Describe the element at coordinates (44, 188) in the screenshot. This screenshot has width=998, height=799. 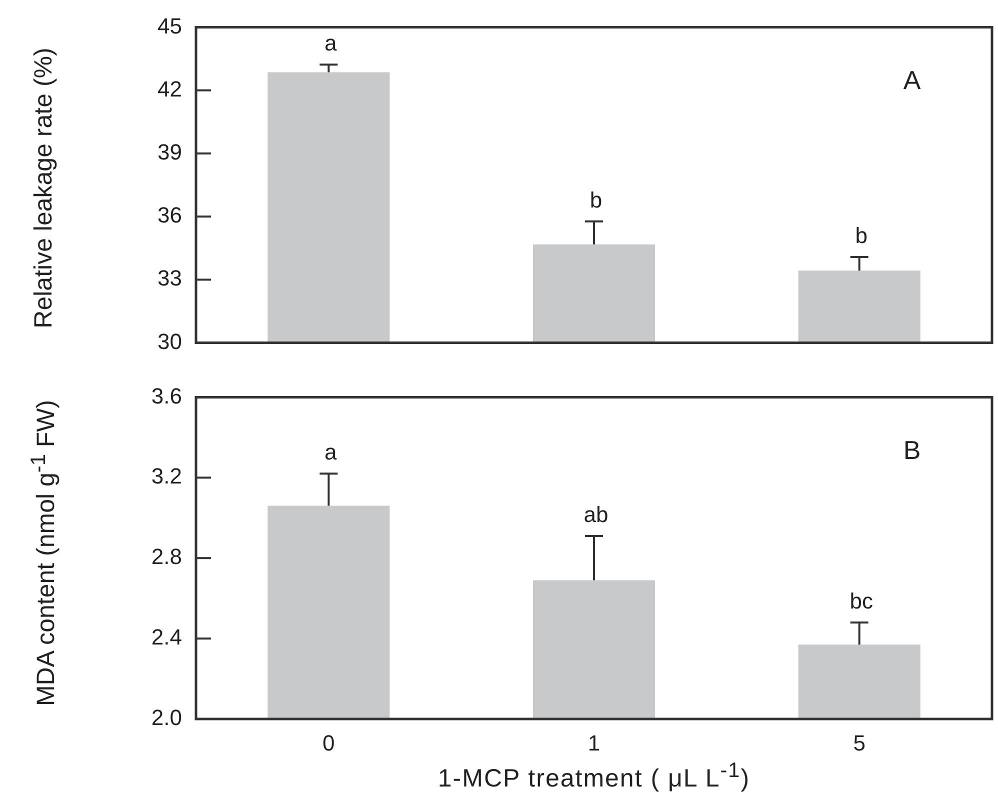
I see `y-axis-title: Relative leakage rate (%)` at that location.